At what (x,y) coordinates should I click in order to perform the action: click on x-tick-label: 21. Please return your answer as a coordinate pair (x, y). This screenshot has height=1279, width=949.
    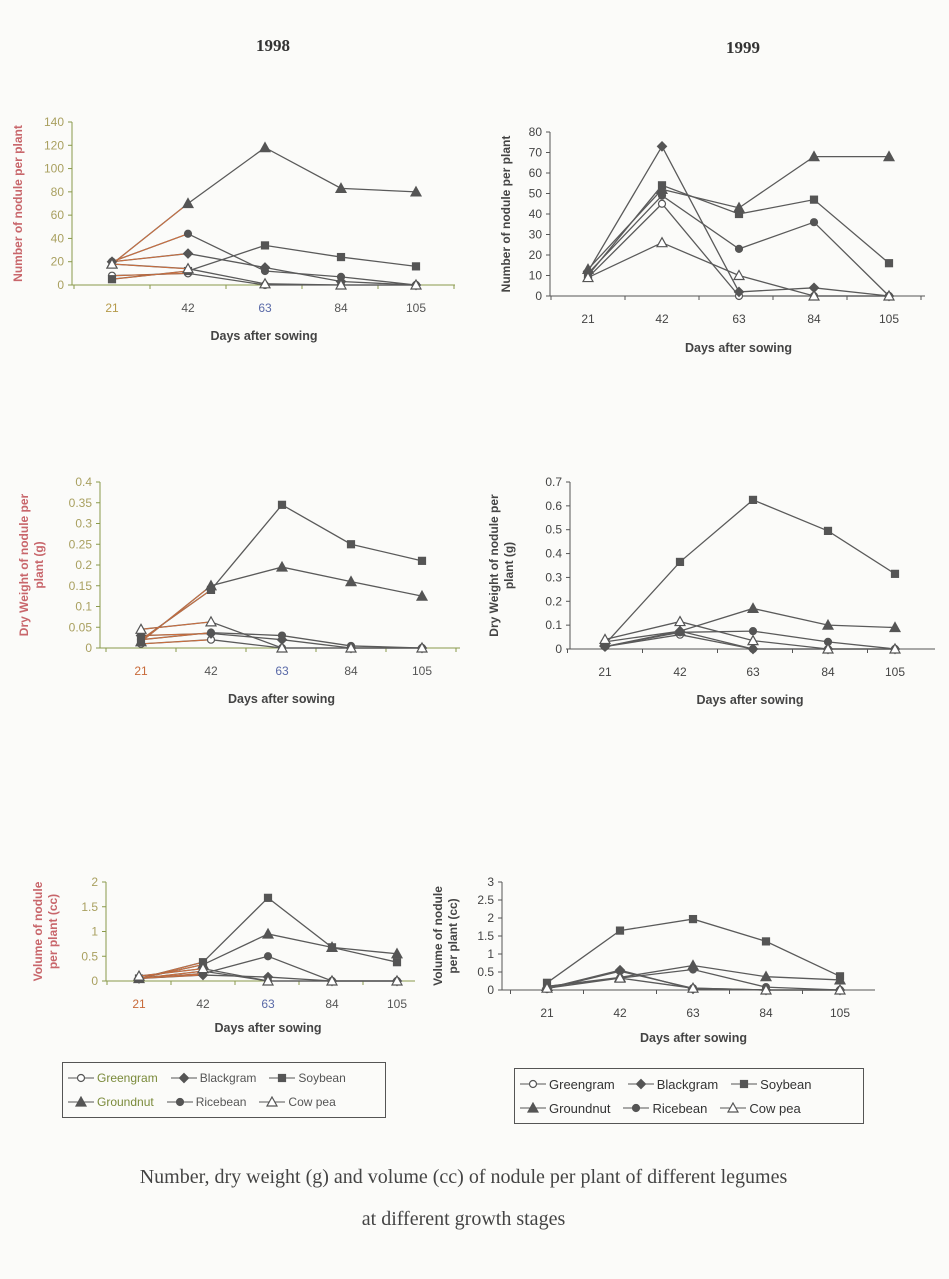
    Looking at the image, I should click on (605, 672).